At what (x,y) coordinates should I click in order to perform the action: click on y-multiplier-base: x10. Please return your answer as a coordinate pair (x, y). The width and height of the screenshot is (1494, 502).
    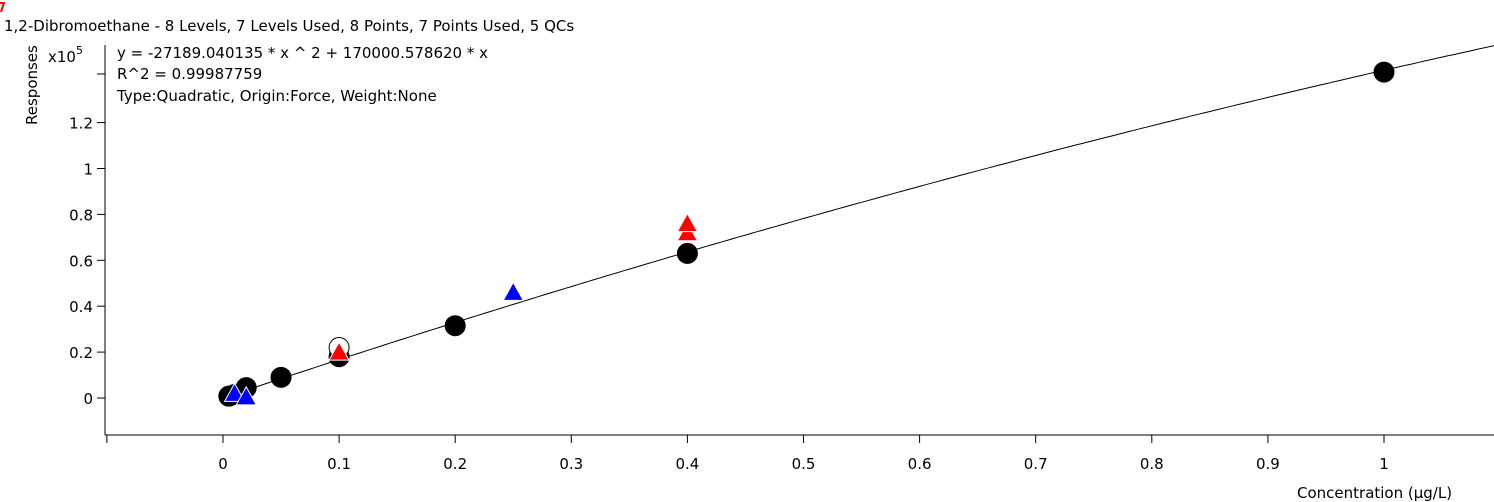
    Looking at the image, I should click on (62, 57).